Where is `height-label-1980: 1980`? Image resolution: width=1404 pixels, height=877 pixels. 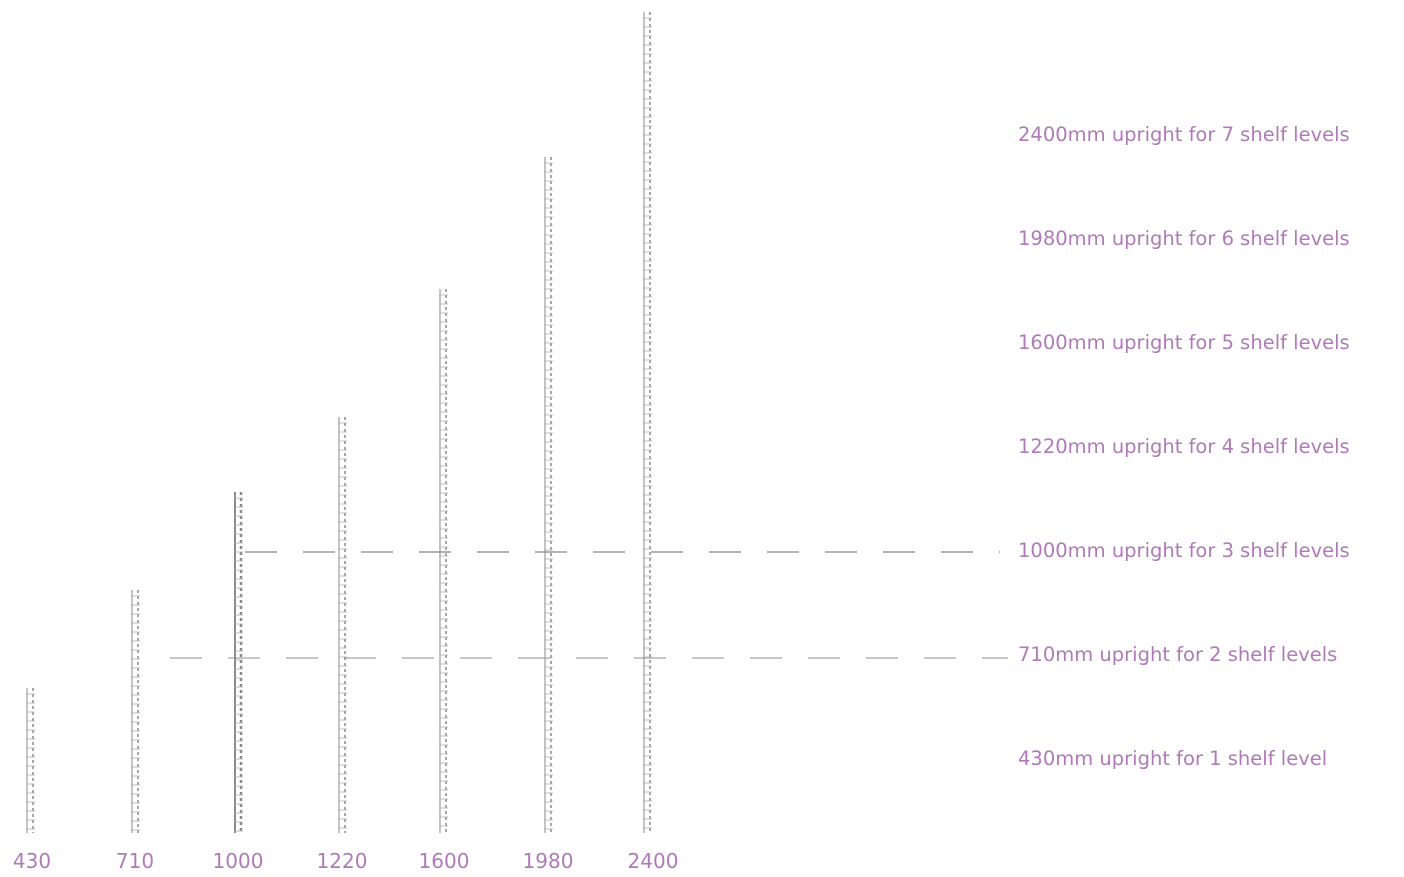 height-label-1980: 1980 is located at coordinates (548, 861).